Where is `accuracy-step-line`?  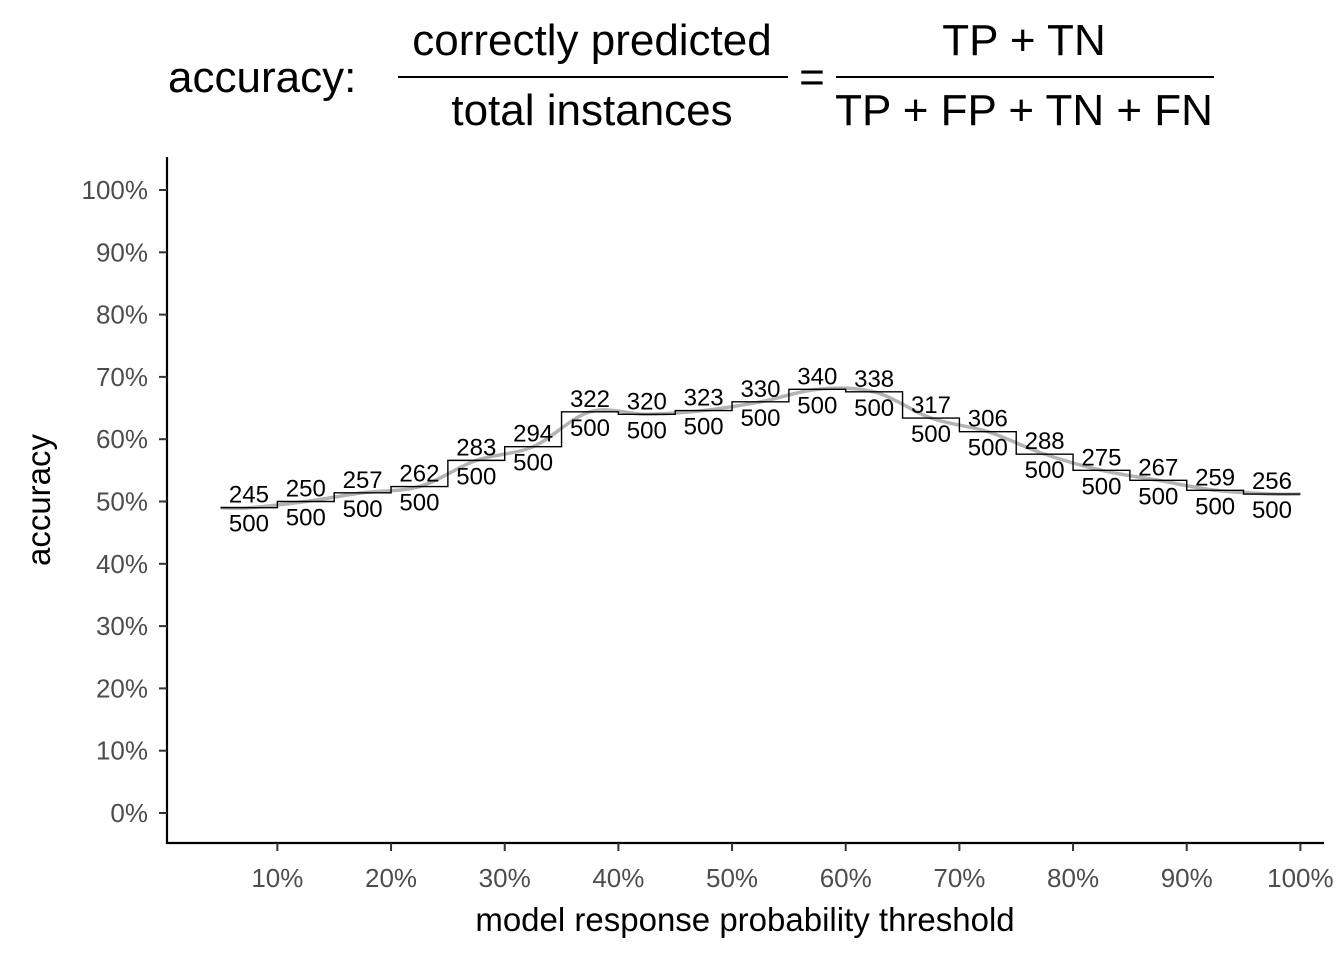
accuracy-step-line is located at coordinates (760, 448).